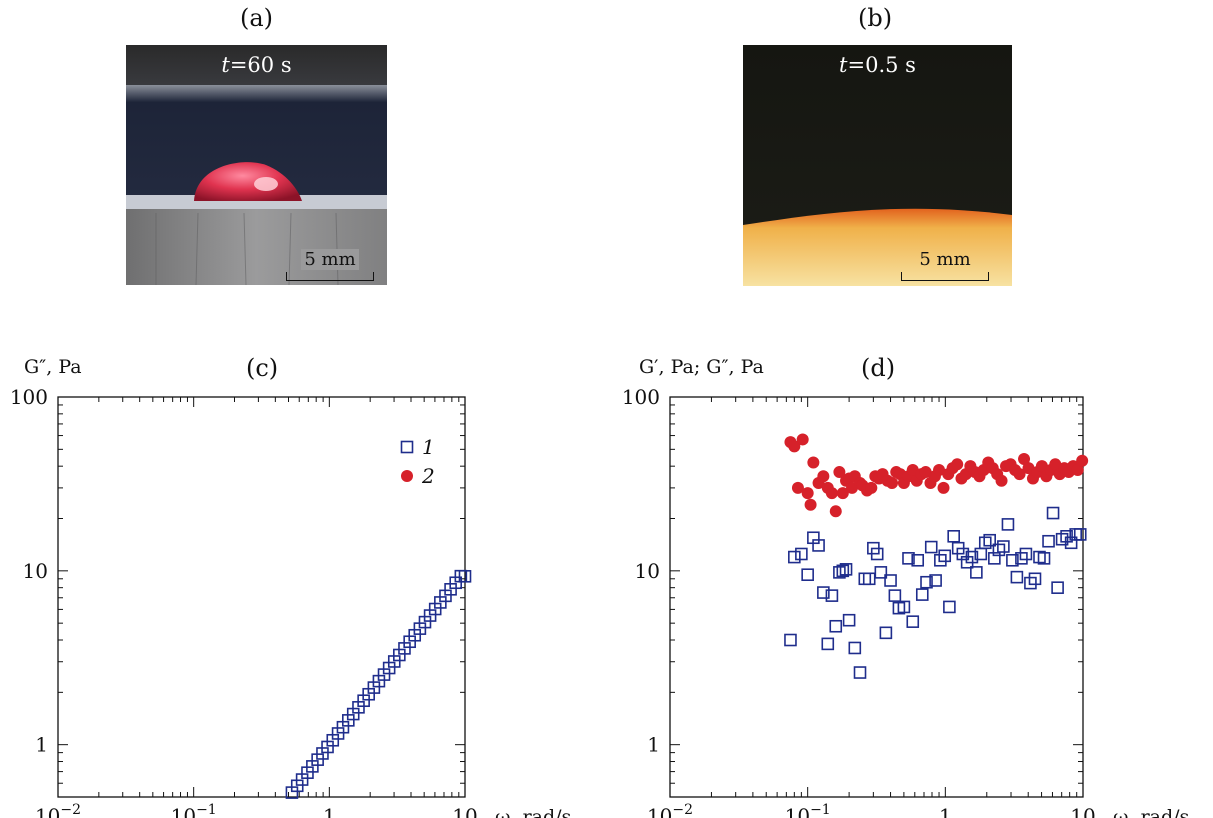 The image size is (1213, 818). I want to click on panel-a-letter: (a), so click(257, 18).